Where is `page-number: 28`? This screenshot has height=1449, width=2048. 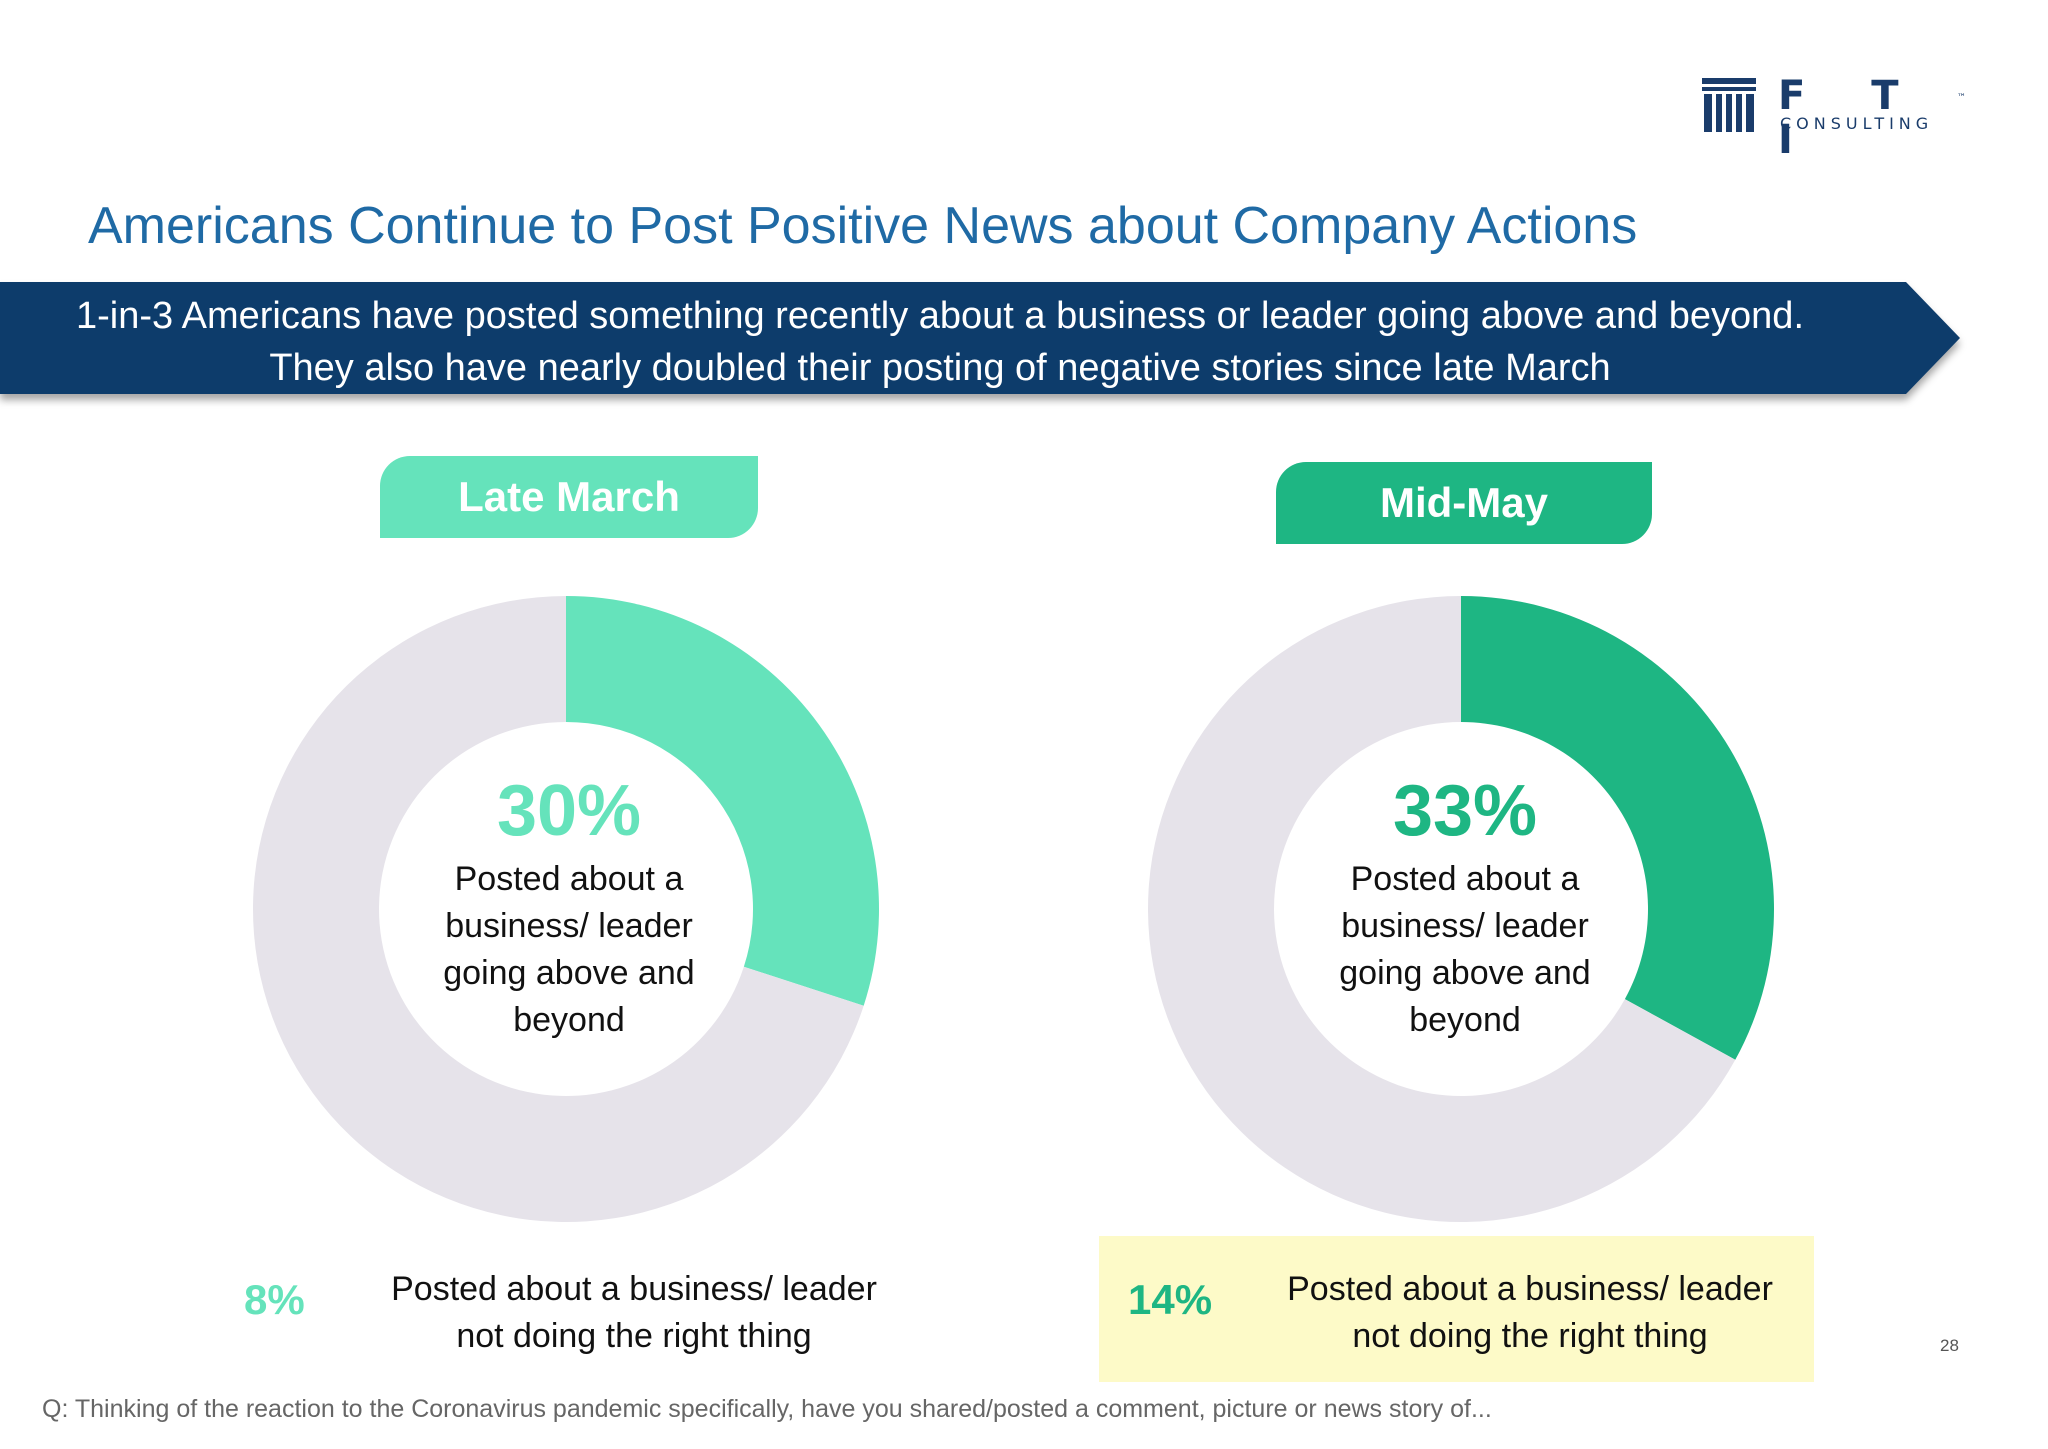
page-number: 28 is located at coordinates (1949, 1345).